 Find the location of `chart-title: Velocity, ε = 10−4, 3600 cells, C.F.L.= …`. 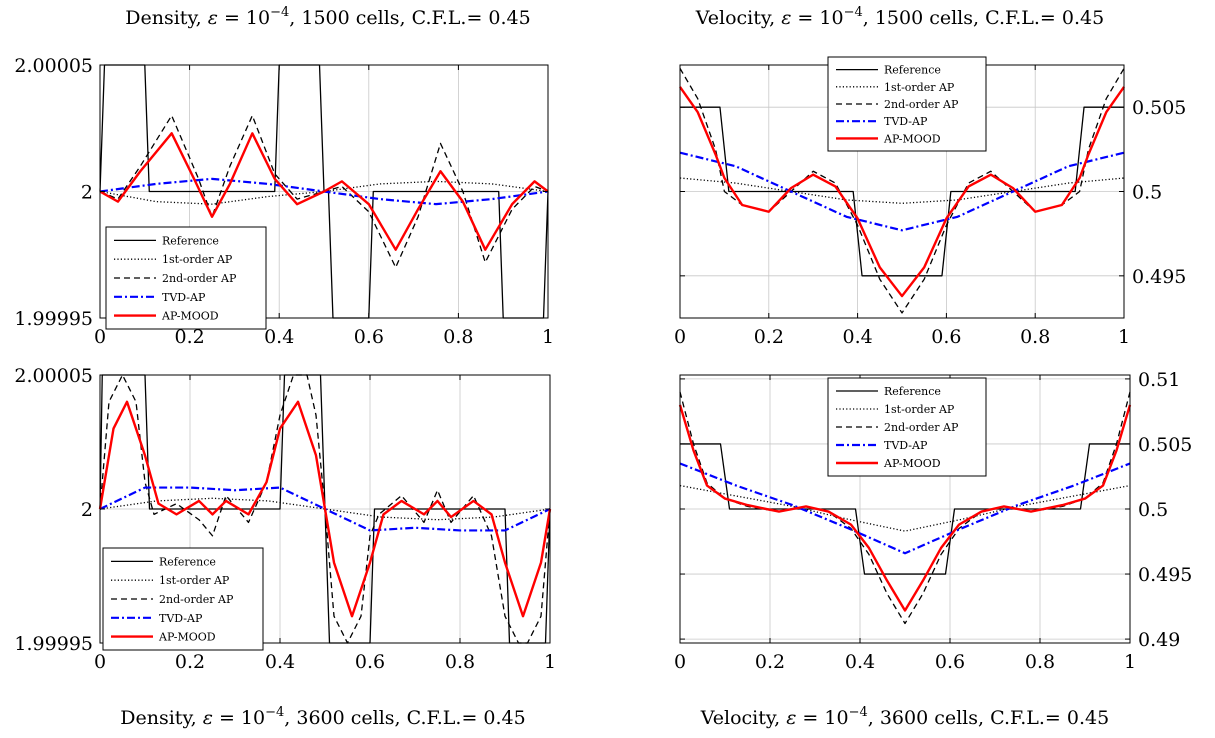

chart-title: Velocity, ε = 10−4, 3600 cells, C.F.L.= … is located at coordinates (904, 717).